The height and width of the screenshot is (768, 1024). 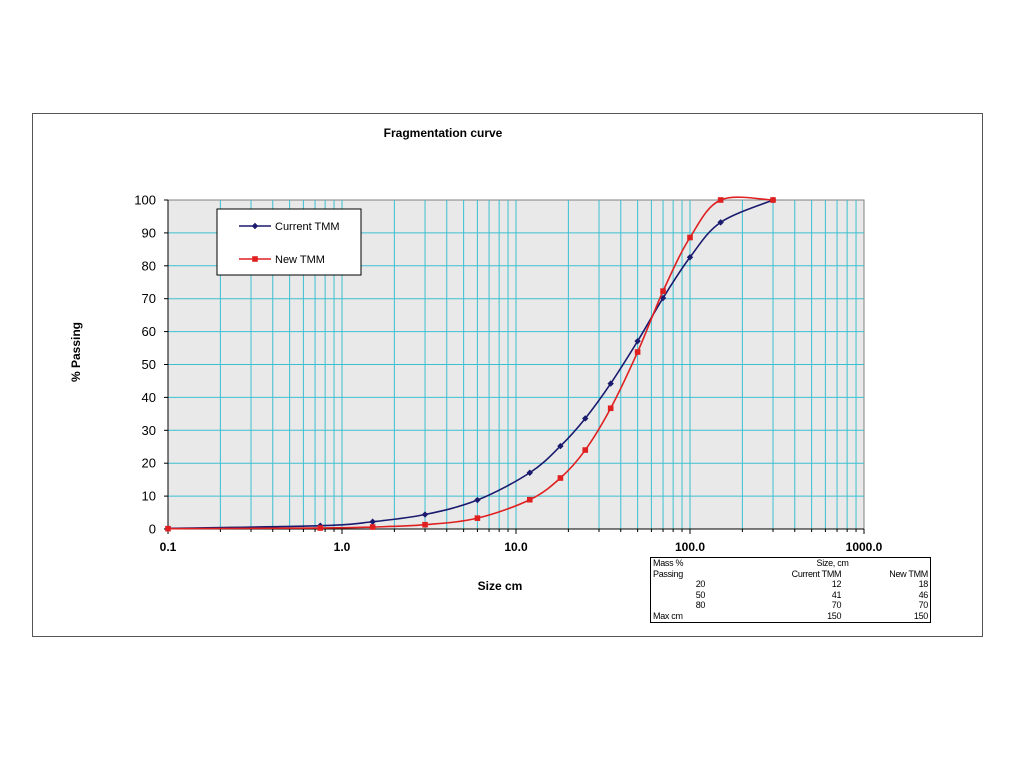 I want to click on new-value: 18, so click(x=923, y=584).